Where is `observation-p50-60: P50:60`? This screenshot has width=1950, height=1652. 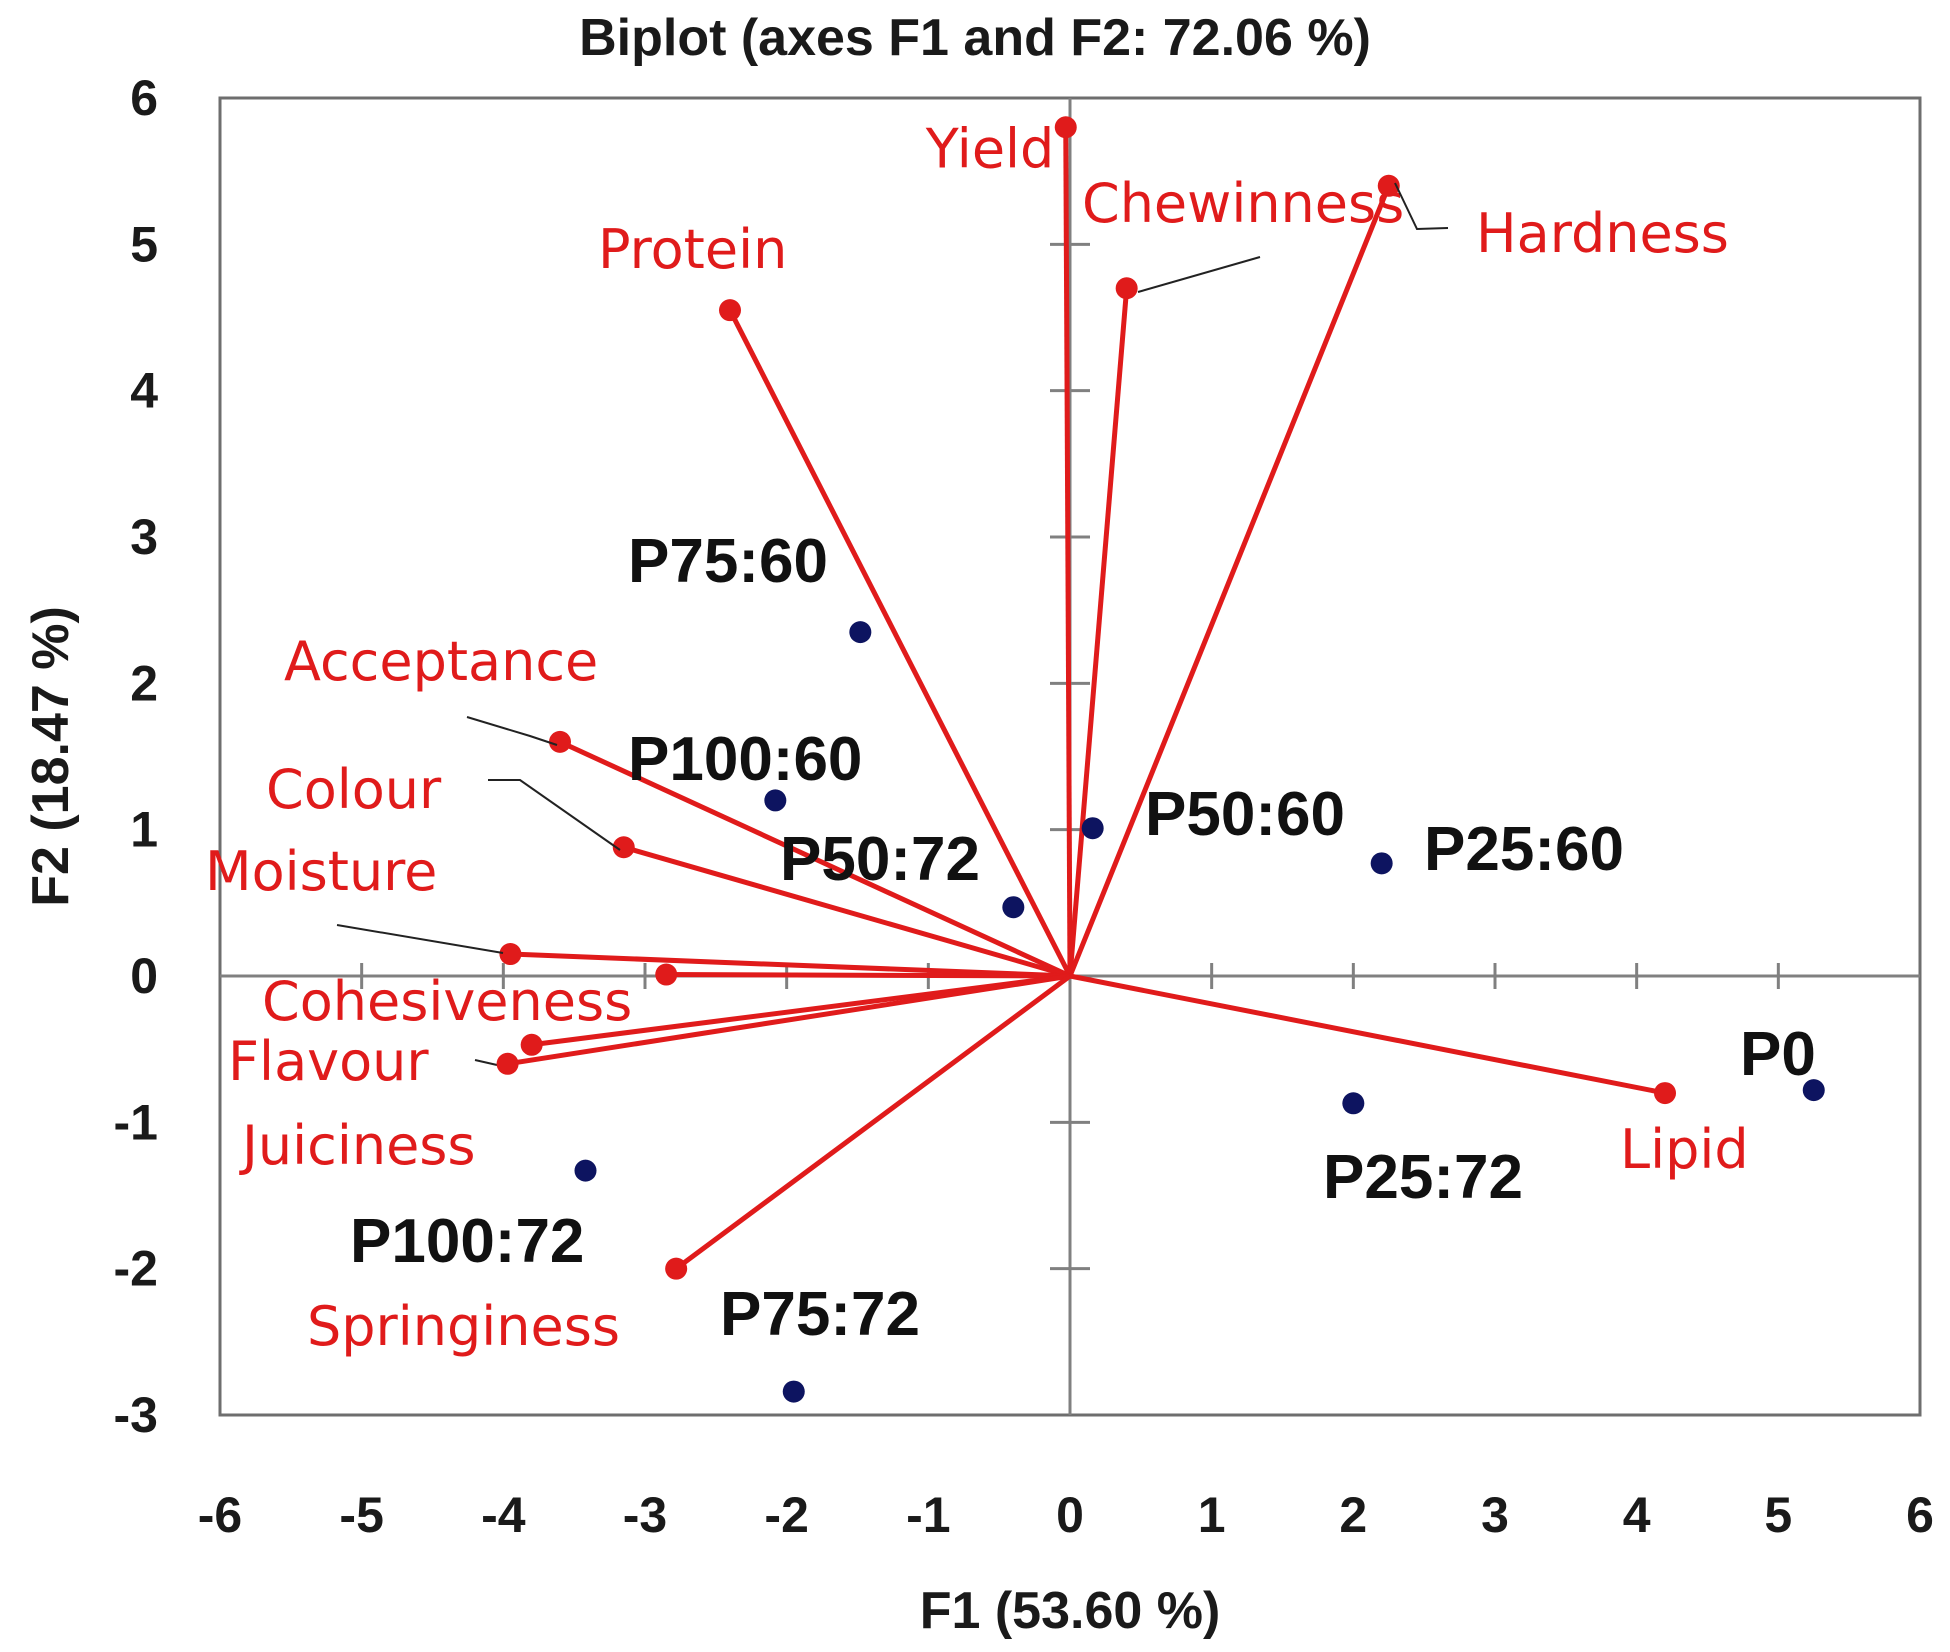 observation-p50-60: P50:60 is located at coordinates (1213, 814).